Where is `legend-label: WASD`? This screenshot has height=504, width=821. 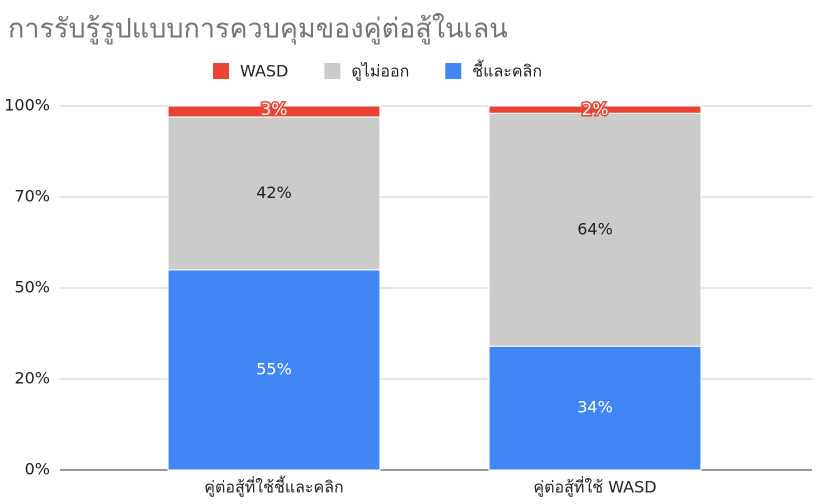
legend-label: WASD is located at coordinates (264, 71).